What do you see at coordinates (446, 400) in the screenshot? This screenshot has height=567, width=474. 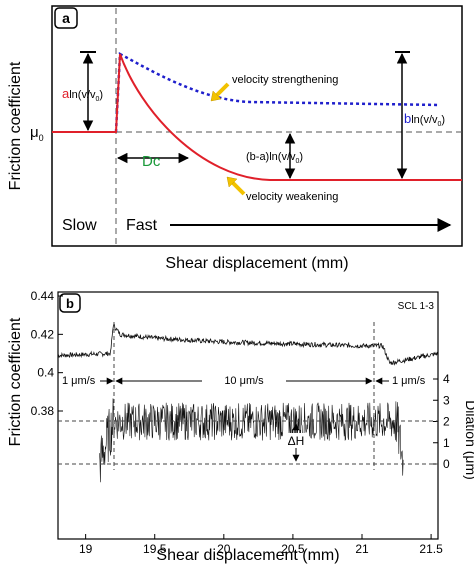 I see `y-tick-label-right: 3` at bounding box center [446, 400].